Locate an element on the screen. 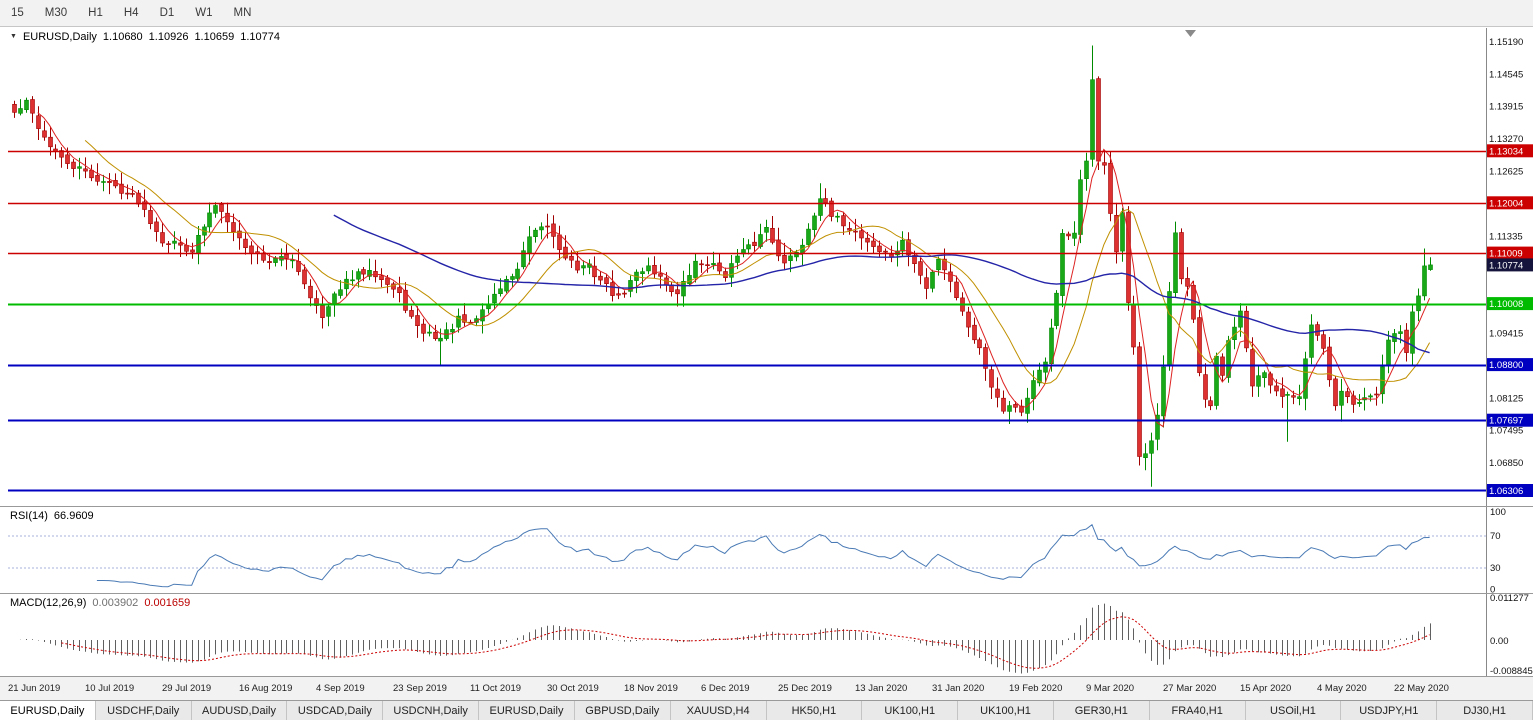 This screenshot has width=1533, height=720. chart-tab-12: FRA40,H1 is located at coordinates (1197, 710).